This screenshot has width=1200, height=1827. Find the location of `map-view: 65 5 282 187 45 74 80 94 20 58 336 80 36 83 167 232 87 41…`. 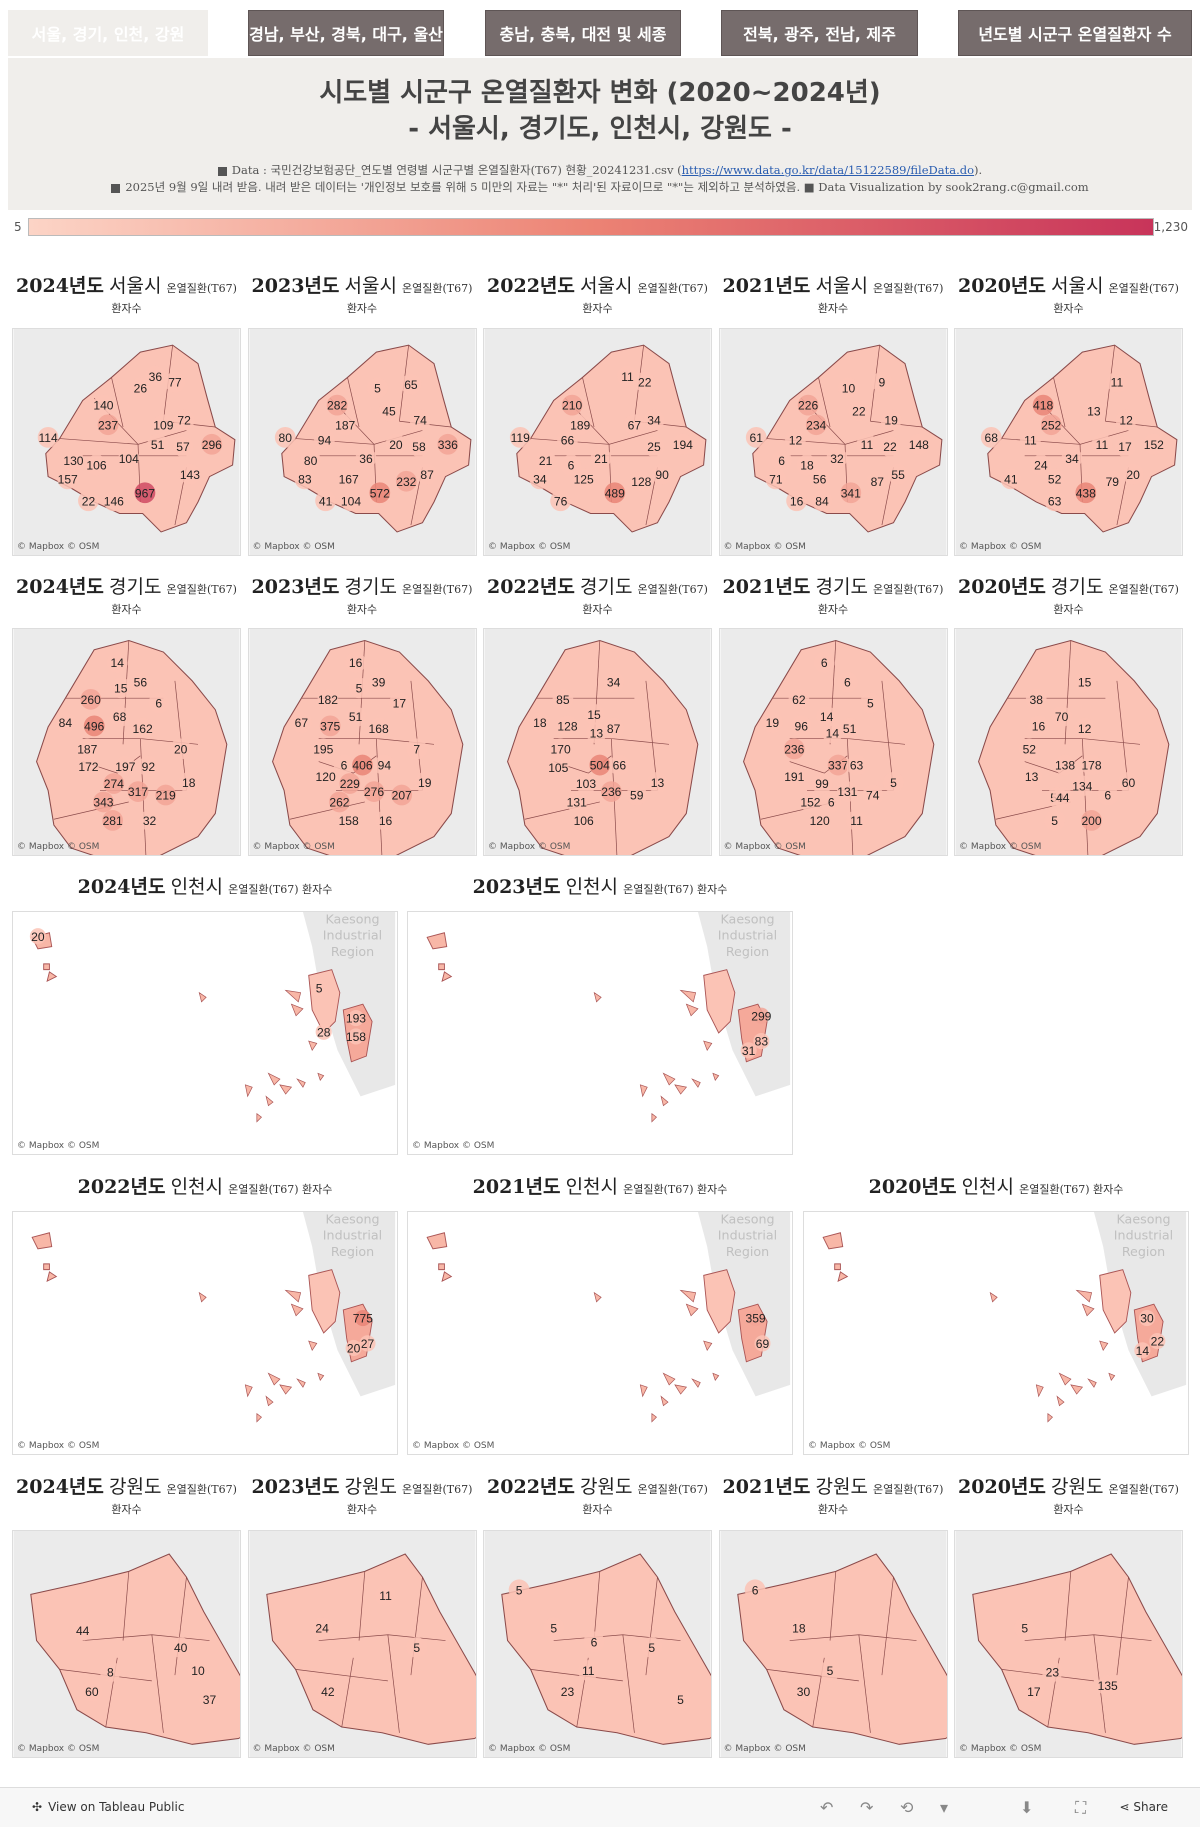

map-view: 65 5 282 187 45 74 80 94 20 58 336 80 36 83 167 232 87 41… is located at coordinates (362, 442).